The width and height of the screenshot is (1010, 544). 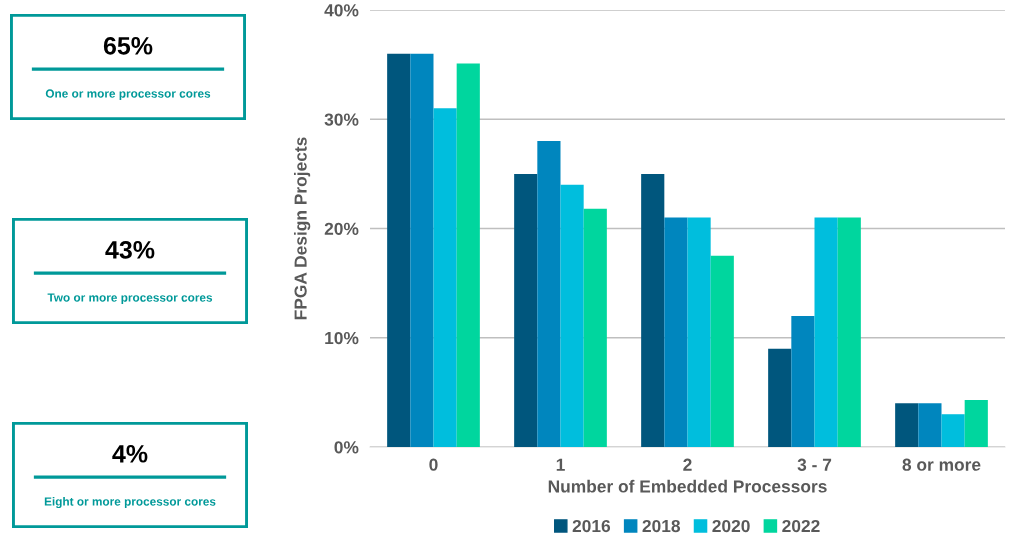 I want to click on x-tick-label: 8 or more, so click(x=941, y=464).